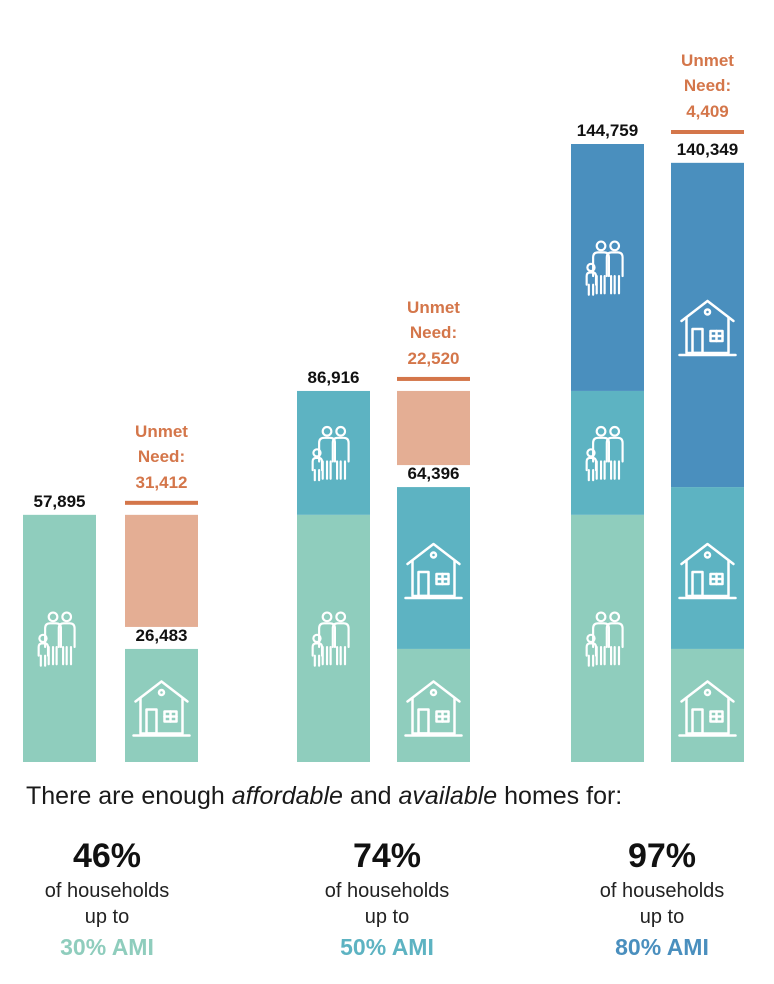 This screenshot has height=984, width=774. What do you see at coordinates (370, 796) in the screenshot?
I see `intro-text-mid: and` at bounding box center [370, 796].